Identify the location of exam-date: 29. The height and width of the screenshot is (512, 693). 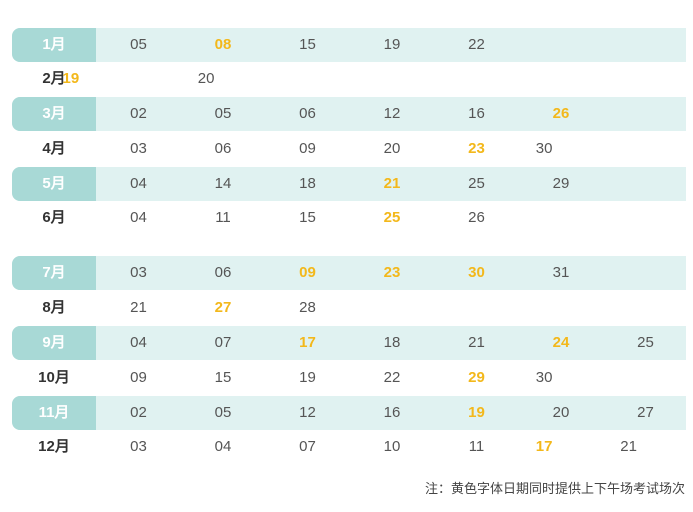
(561, 183).